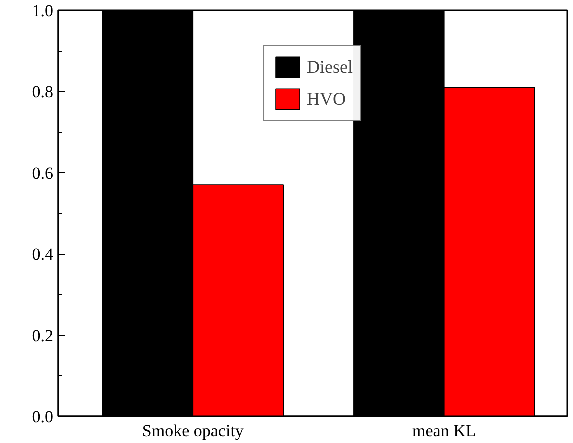  Describe the element at coordinates (43, 417) in the screenshot. I see `y-tick-label: 0.0` at that location.